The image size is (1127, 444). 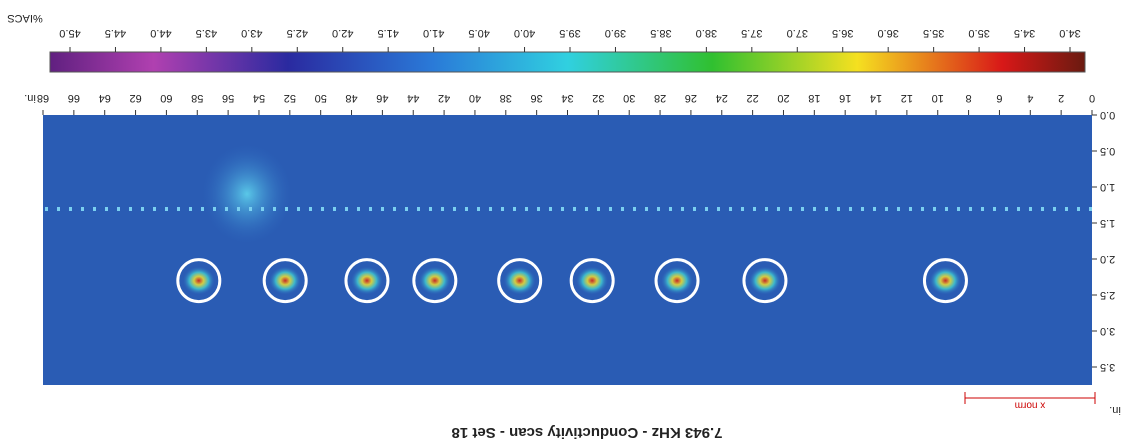 What do you see at coordinates (197, 98) in the screenshot?
I see `x-tick-label: 58` at bounding box center [197, 98].